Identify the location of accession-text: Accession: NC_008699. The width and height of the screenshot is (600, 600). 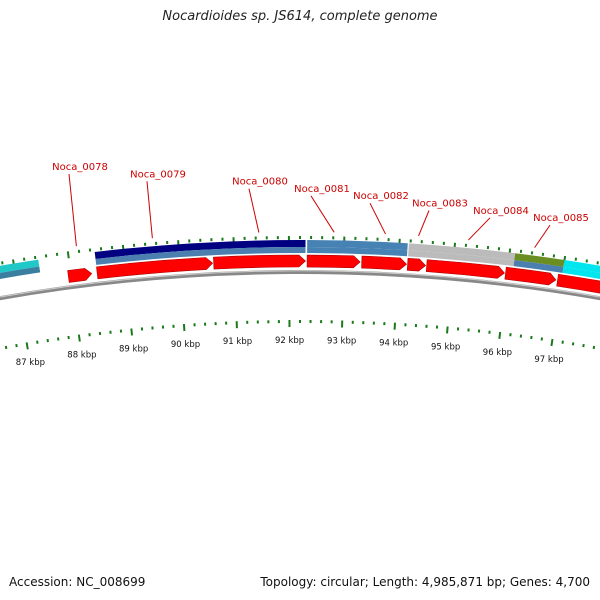
(77, 582).